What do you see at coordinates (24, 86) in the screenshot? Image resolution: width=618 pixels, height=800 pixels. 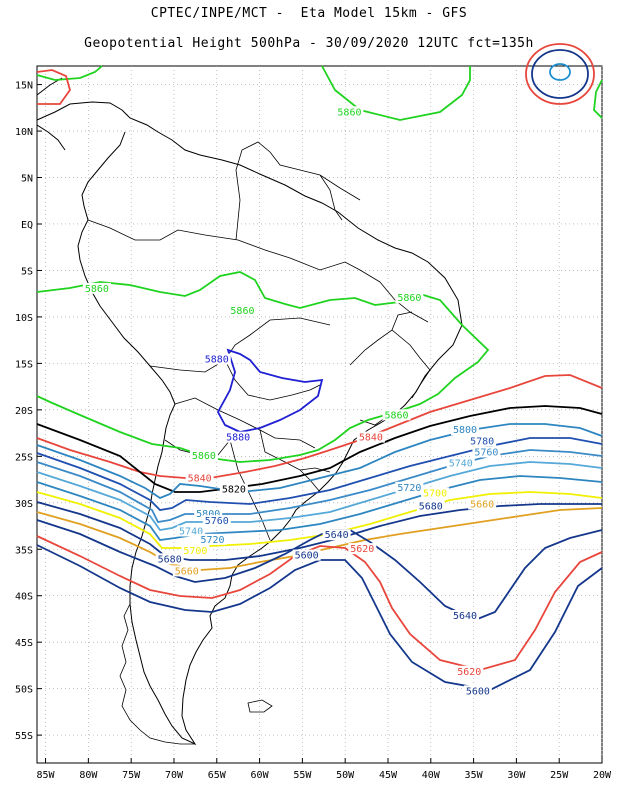 I see `lat-label: 15N` at bounding box center [24, 86].